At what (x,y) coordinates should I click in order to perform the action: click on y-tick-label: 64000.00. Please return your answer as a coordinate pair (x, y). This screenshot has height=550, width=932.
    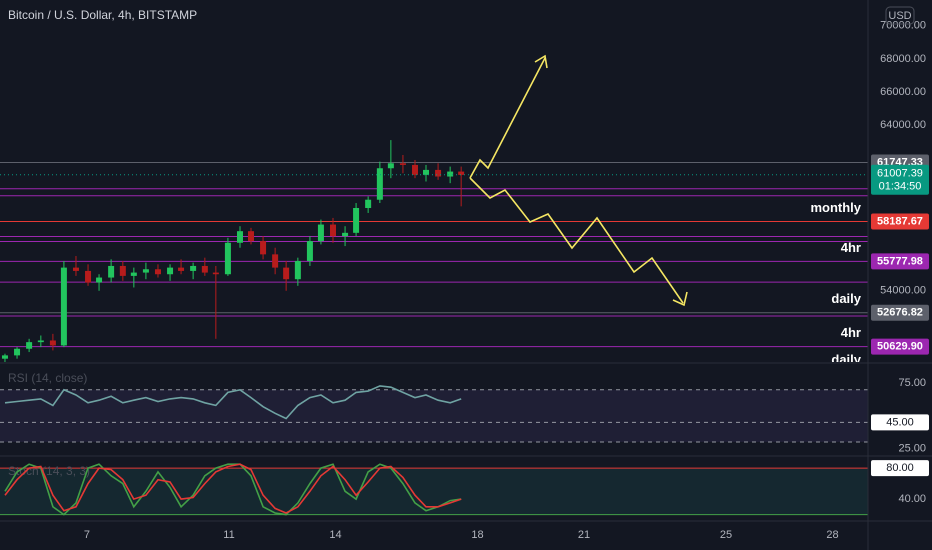
    Looking at the image, I should click on (903, 125).